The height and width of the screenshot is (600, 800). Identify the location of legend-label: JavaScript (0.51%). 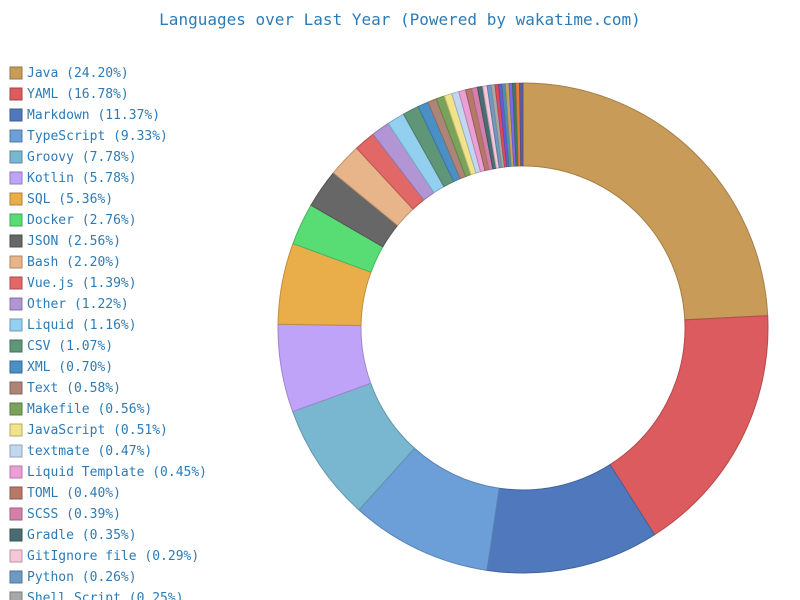
(97, 430).